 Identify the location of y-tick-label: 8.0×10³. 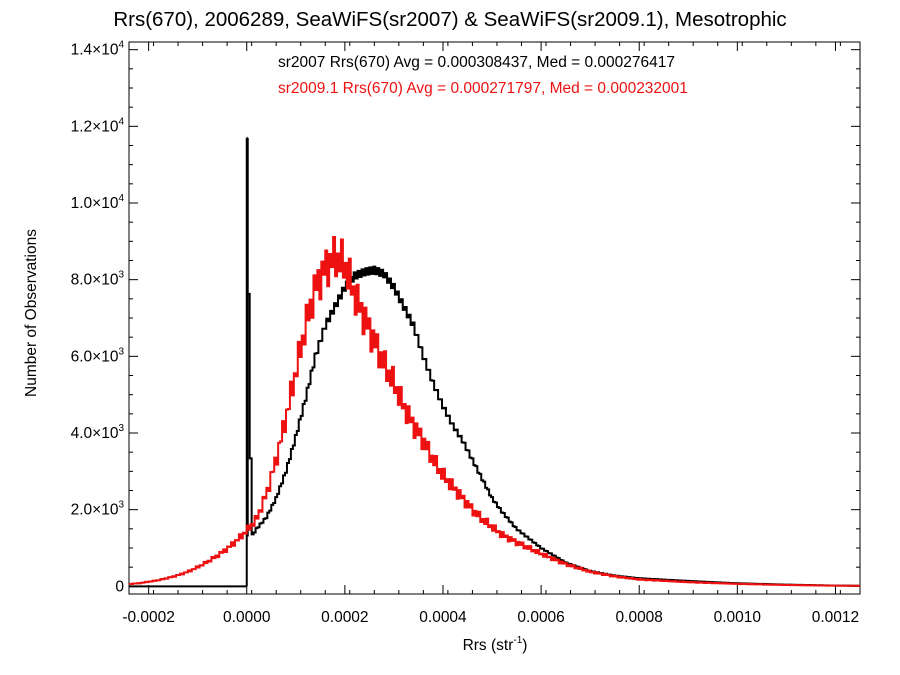
(98, 279).